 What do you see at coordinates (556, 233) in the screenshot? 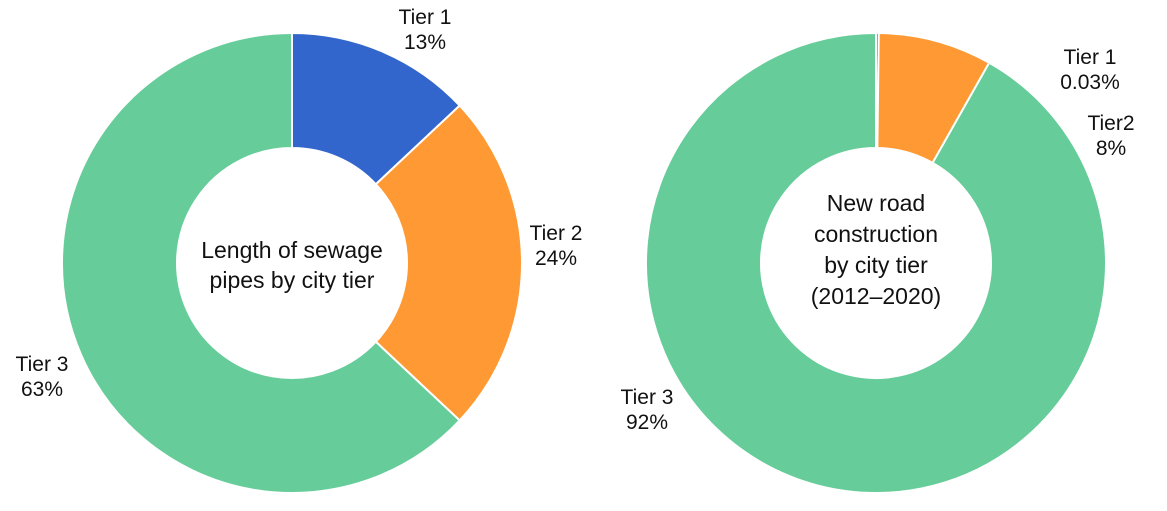
I see `slice-label-name: Tier 2` at bounding box center [556, 233].